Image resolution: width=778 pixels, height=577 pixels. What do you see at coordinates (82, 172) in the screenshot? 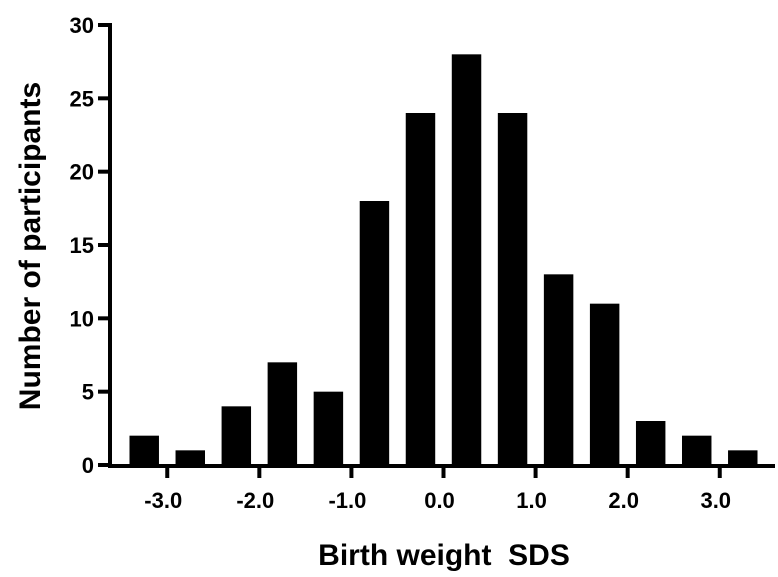
I see `y-tick-label-4: 20` at bounding box center [82, 172].